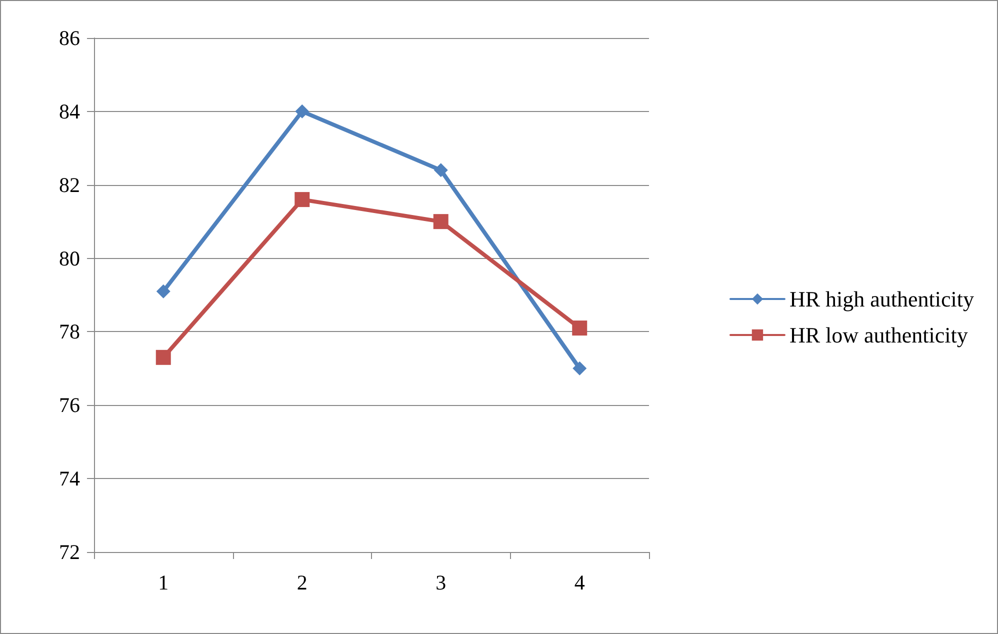 The image size is (998, 634). What do you see at coordinates (69, 405) in the screenshot?
I see `y-tick-label: 76` at bounding box center [69, 405].